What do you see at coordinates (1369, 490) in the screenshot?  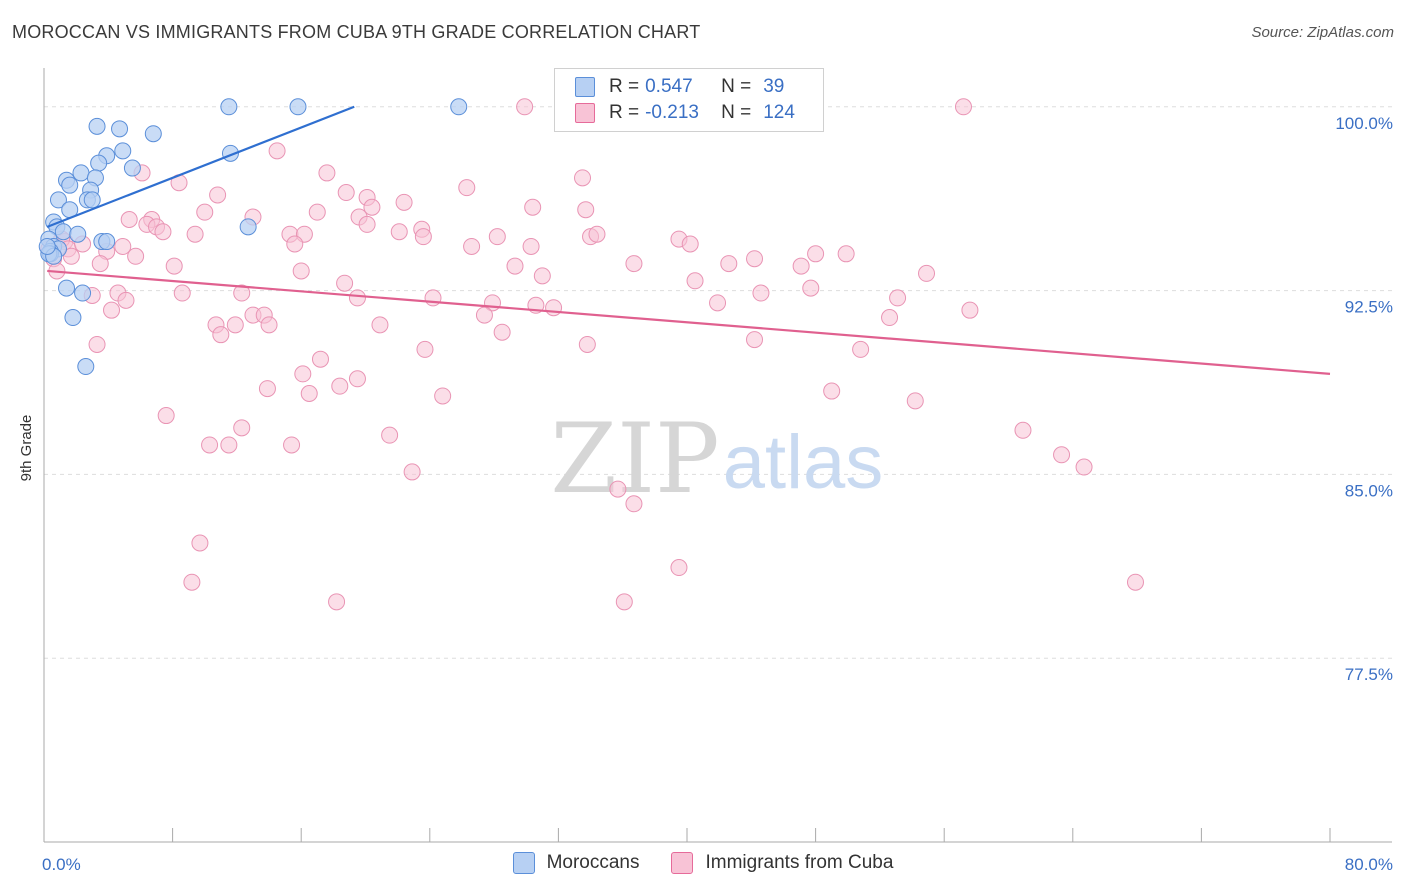 I see `y-tick-label: 85.0%` at bounding box center [1369, 490].